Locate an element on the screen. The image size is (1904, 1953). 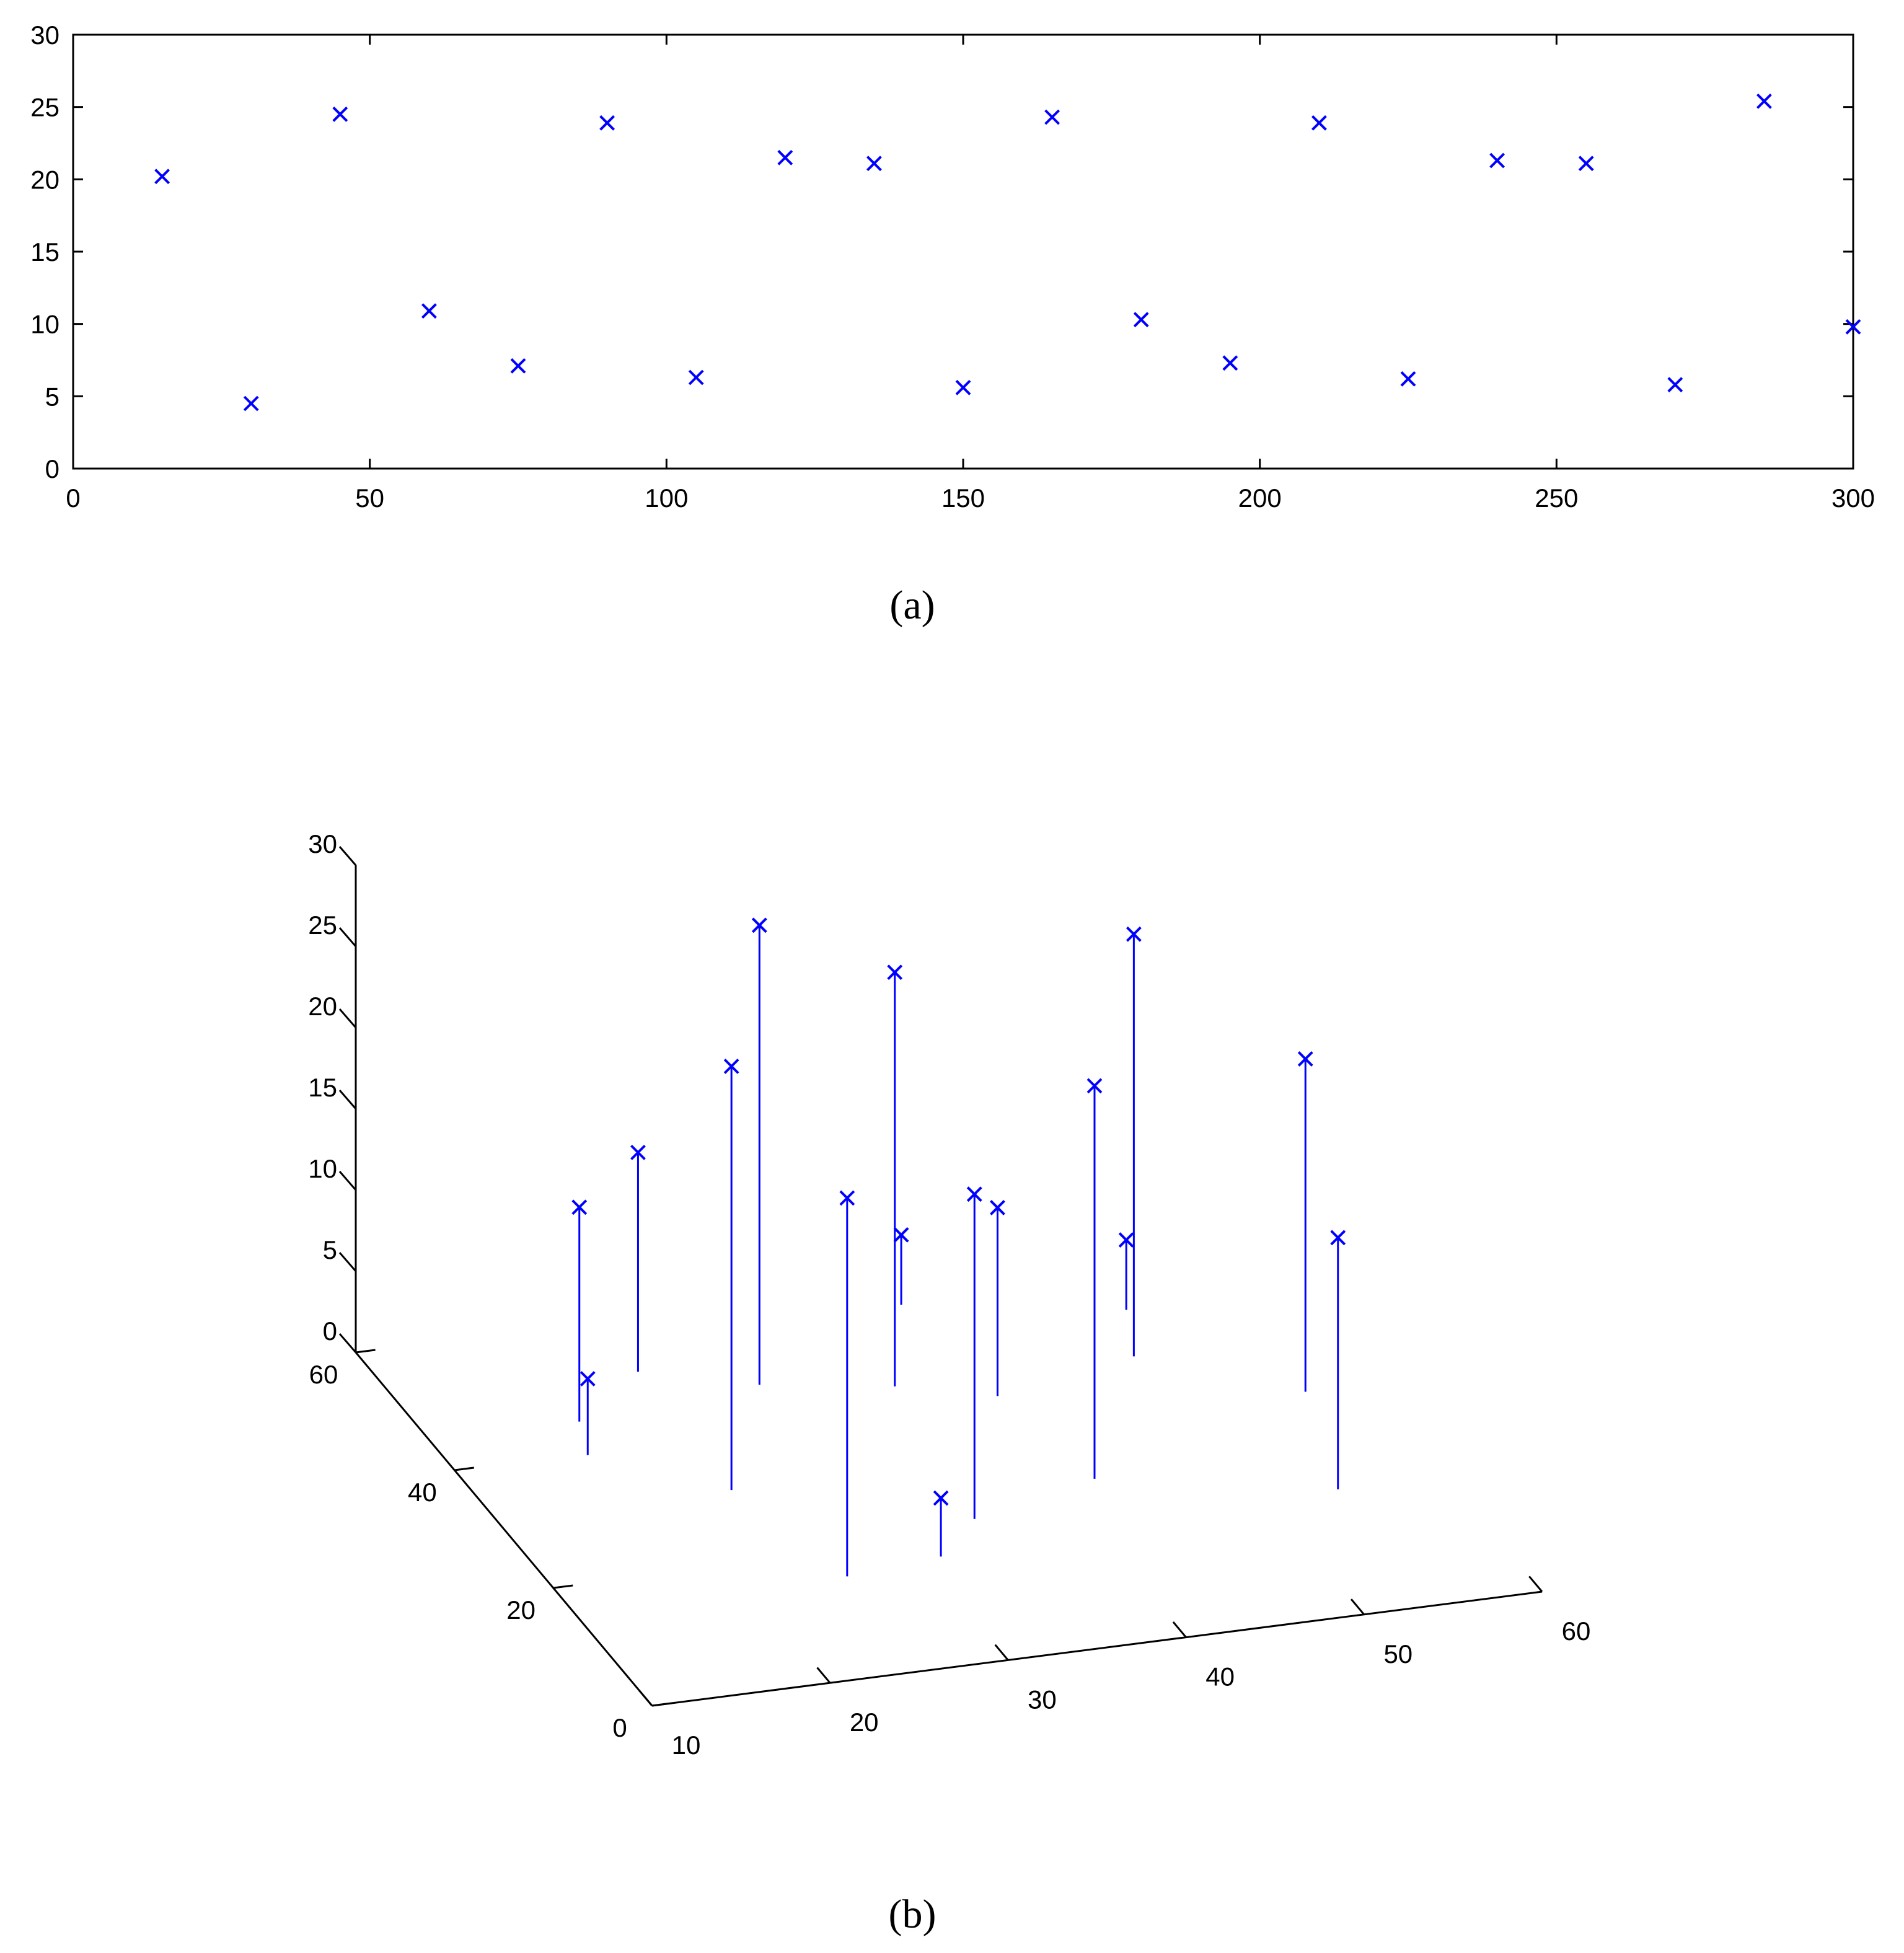
x-tick-label-a: 300 is located at coordinates (1853, 498).